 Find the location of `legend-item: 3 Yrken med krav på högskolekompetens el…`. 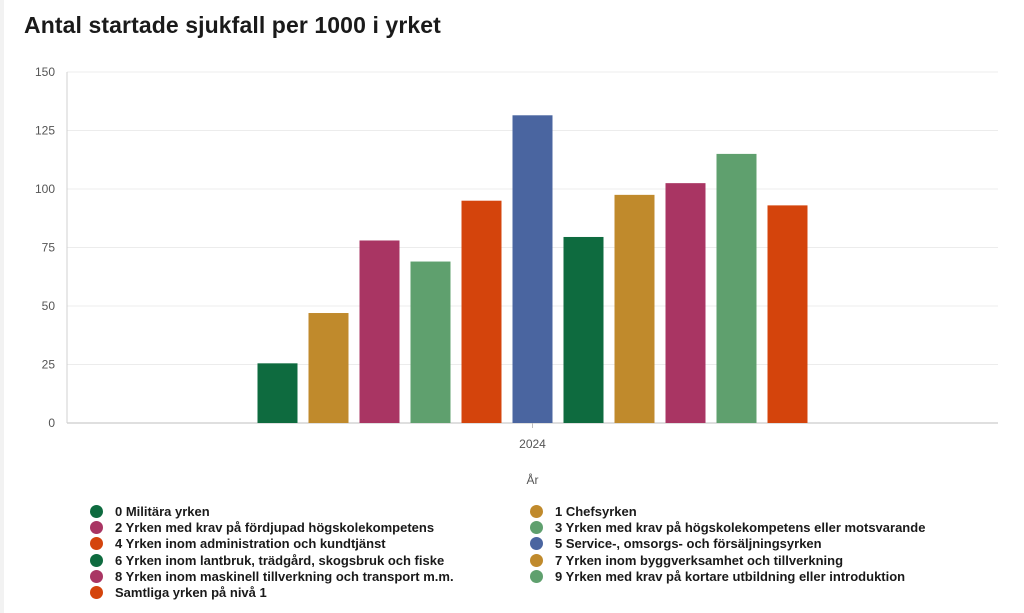

legend-item: 3 Yrken med krav på högskolekompetens el… is located at coordinates (750, 527).